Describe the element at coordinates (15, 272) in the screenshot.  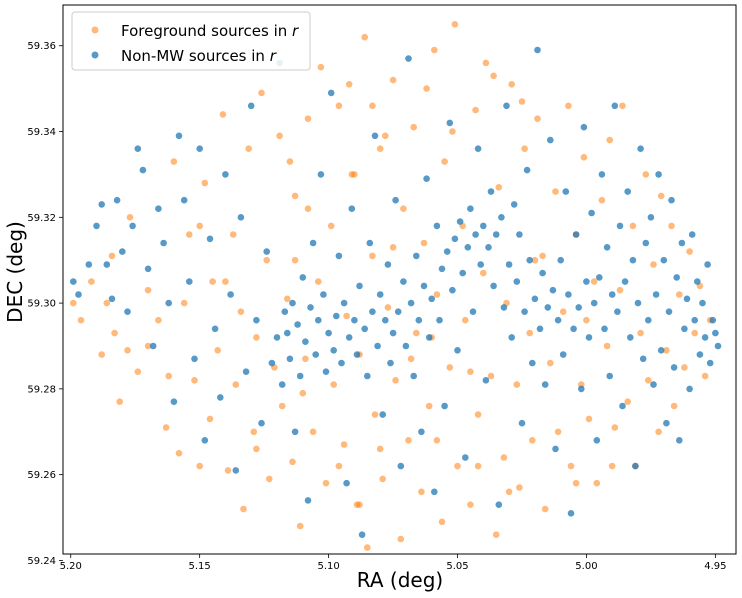
I see `y-axis-label: DEC (deg)` at that location.